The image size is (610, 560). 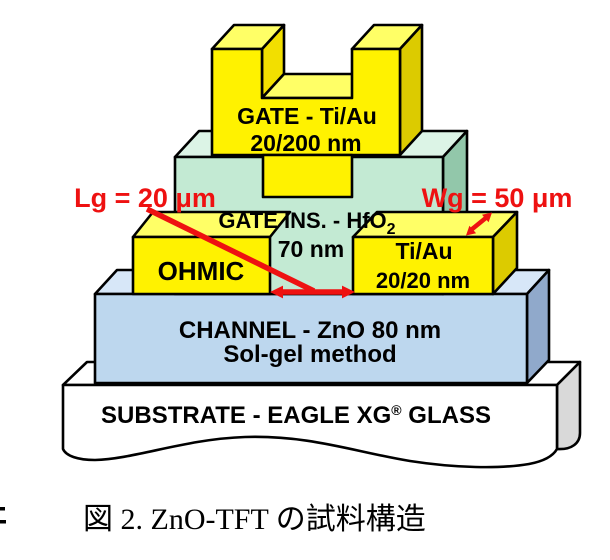 I want to click on clipped-character-fragment, so click(x=3, y=515).